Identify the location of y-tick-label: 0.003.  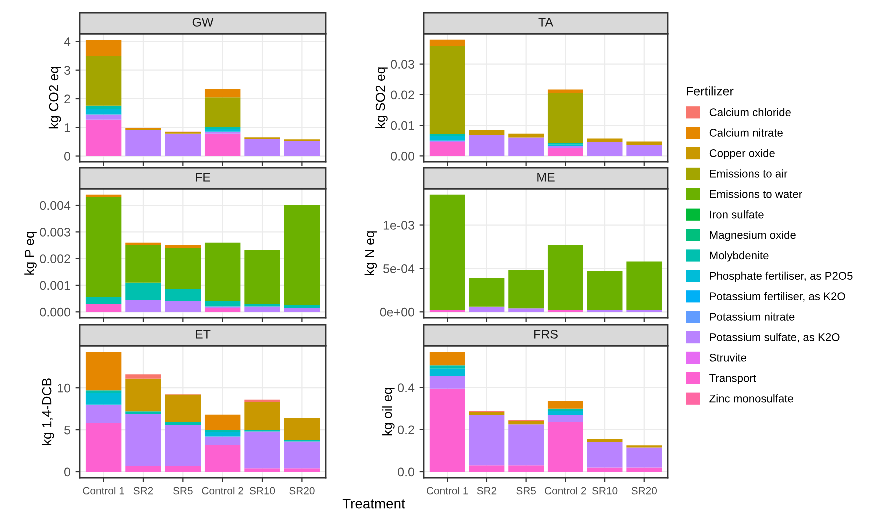
(55, 232).